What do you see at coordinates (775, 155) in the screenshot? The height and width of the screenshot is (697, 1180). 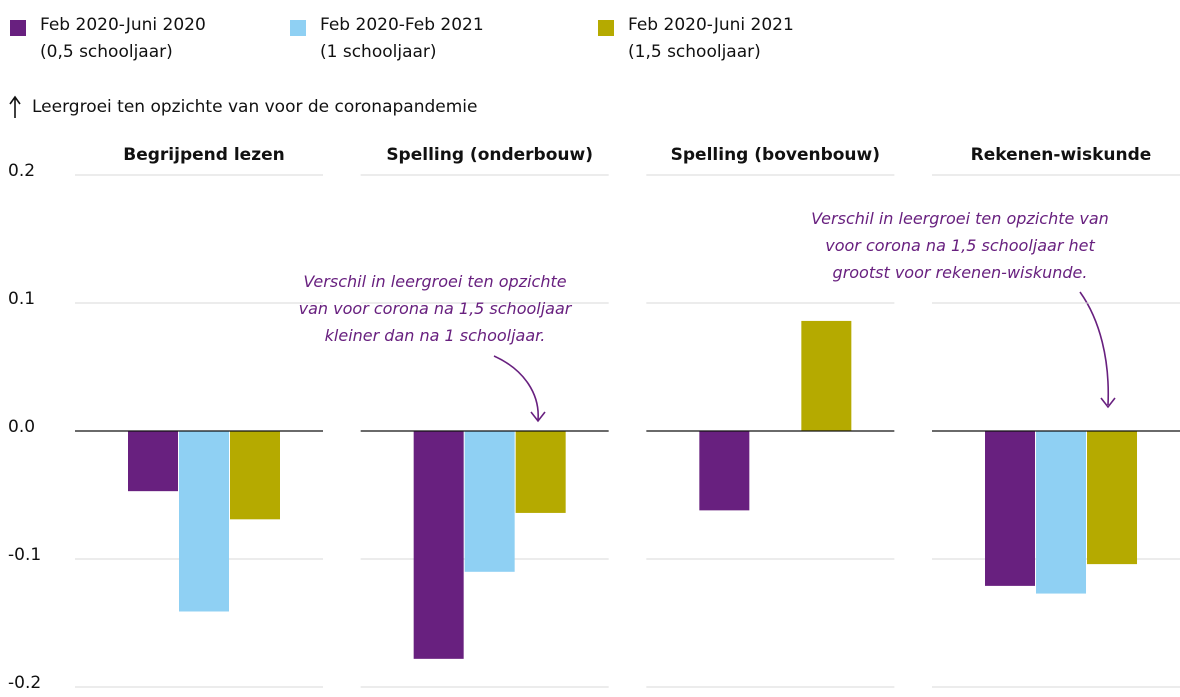 I see `panel-title: Spelling (bovenbouw)` at bounding box center [775, 155].